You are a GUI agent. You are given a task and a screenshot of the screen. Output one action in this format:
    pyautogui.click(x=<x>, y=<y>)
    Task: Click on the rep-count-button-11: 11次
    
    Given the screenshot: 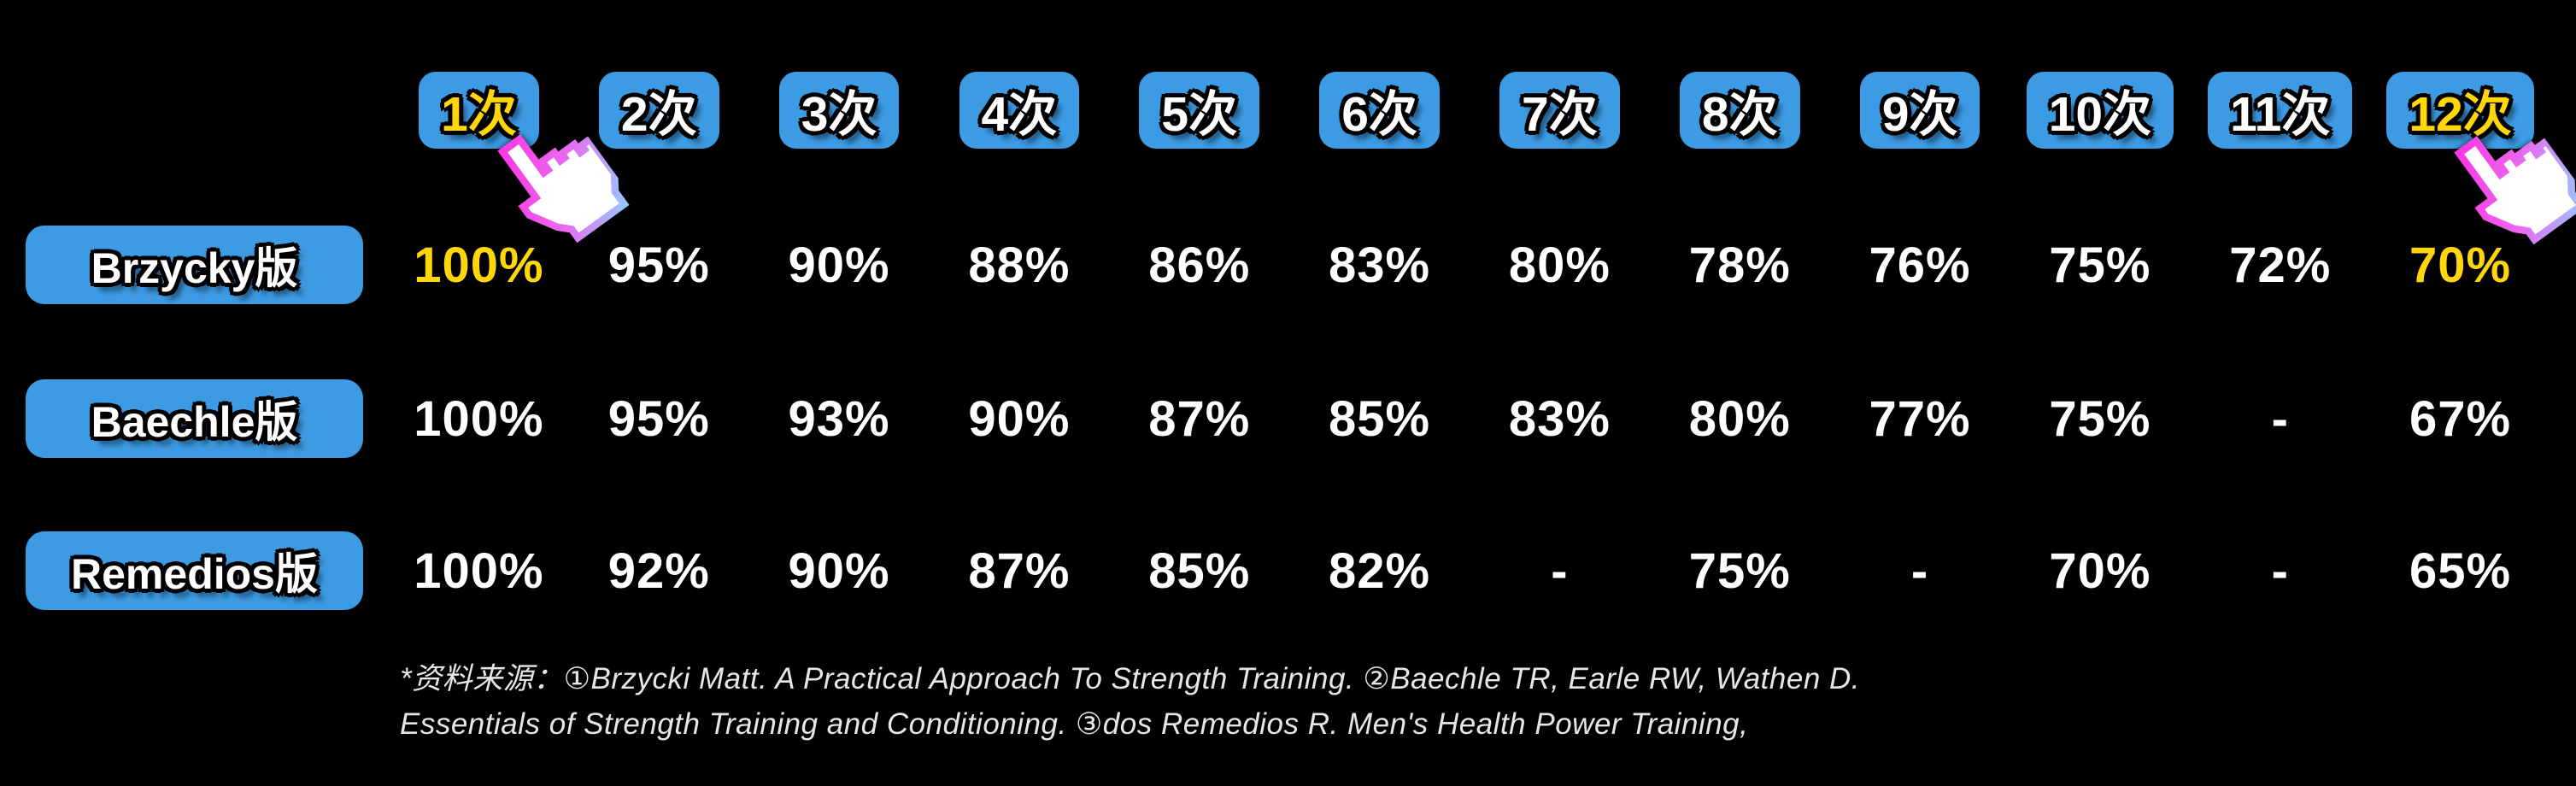 What is the action you would take?
    pyautogui.click(x=2280, y=110)
    